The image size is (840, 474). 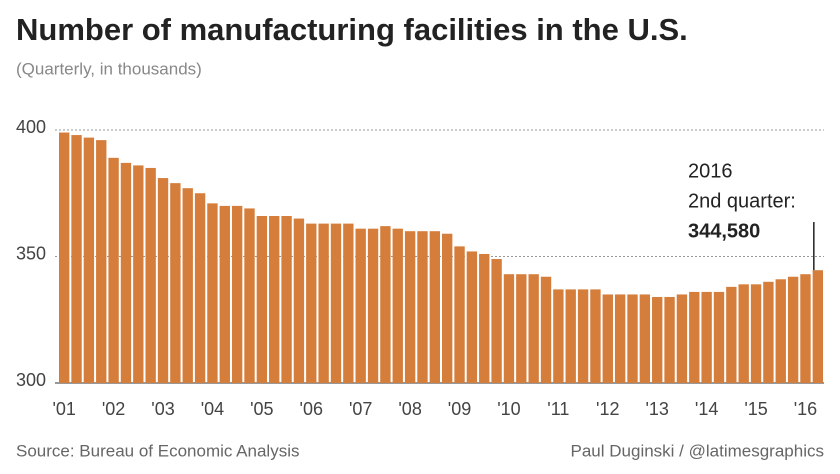 What do you see at coordinates (162, 409) in the screenshot?
I see `x-tick-label: '03` at bounding box center [162, 409].